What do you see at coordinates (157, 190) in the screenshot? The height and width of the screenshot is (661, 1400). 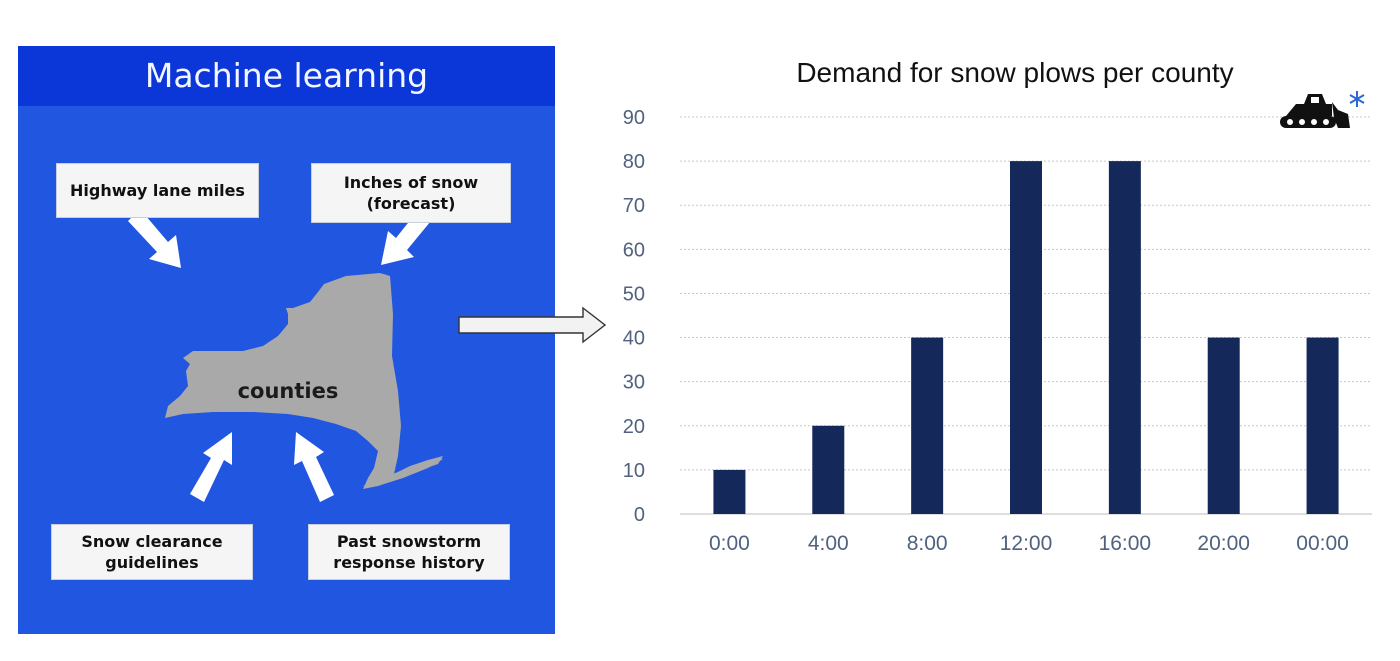 I see `input-highway-lane-miles: Highway lane miles` at bounding box center [157, 190].